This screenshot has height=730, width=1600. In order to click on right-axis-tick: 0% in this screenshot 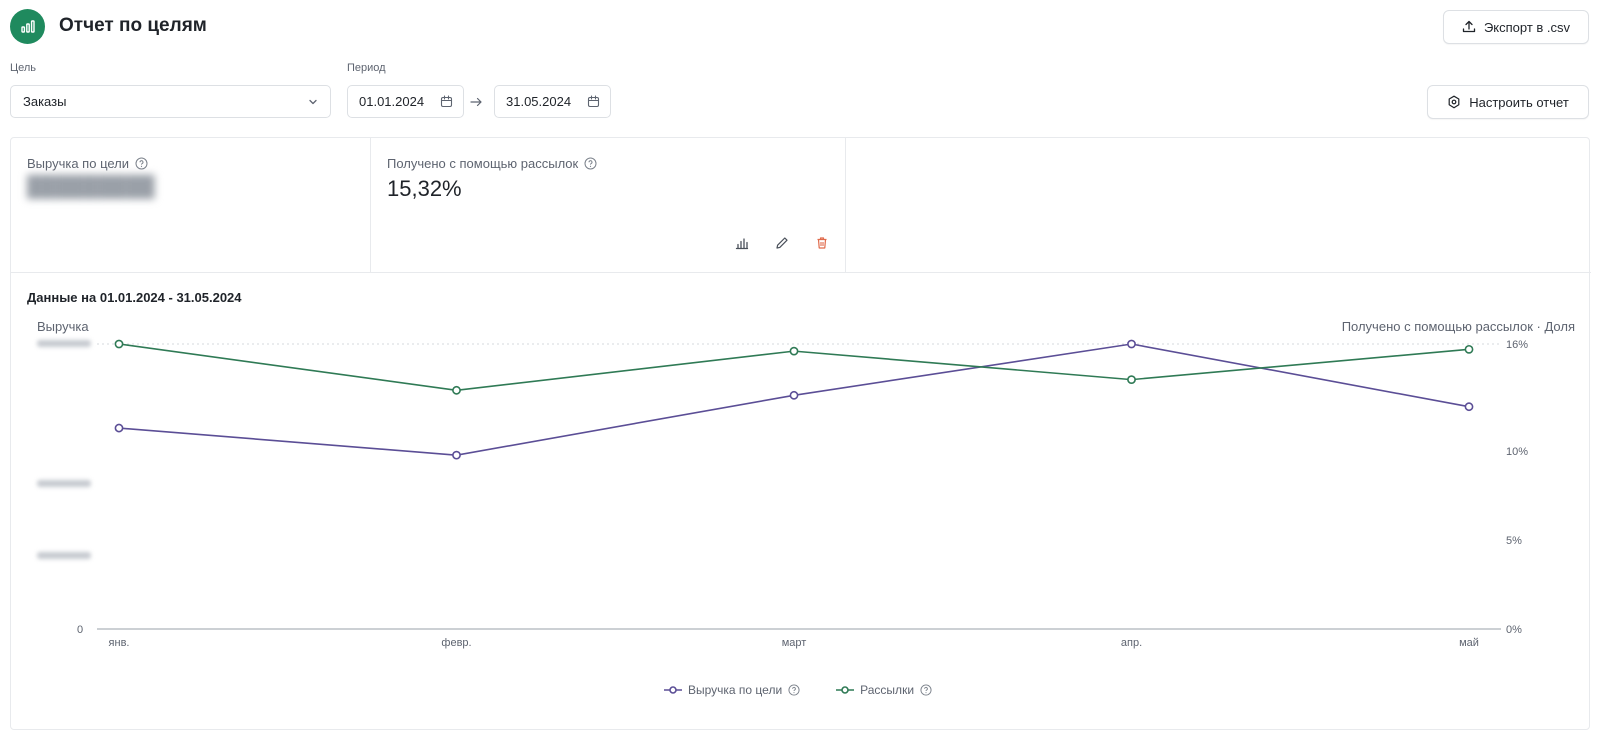, I will do `click(1514, 630)`.